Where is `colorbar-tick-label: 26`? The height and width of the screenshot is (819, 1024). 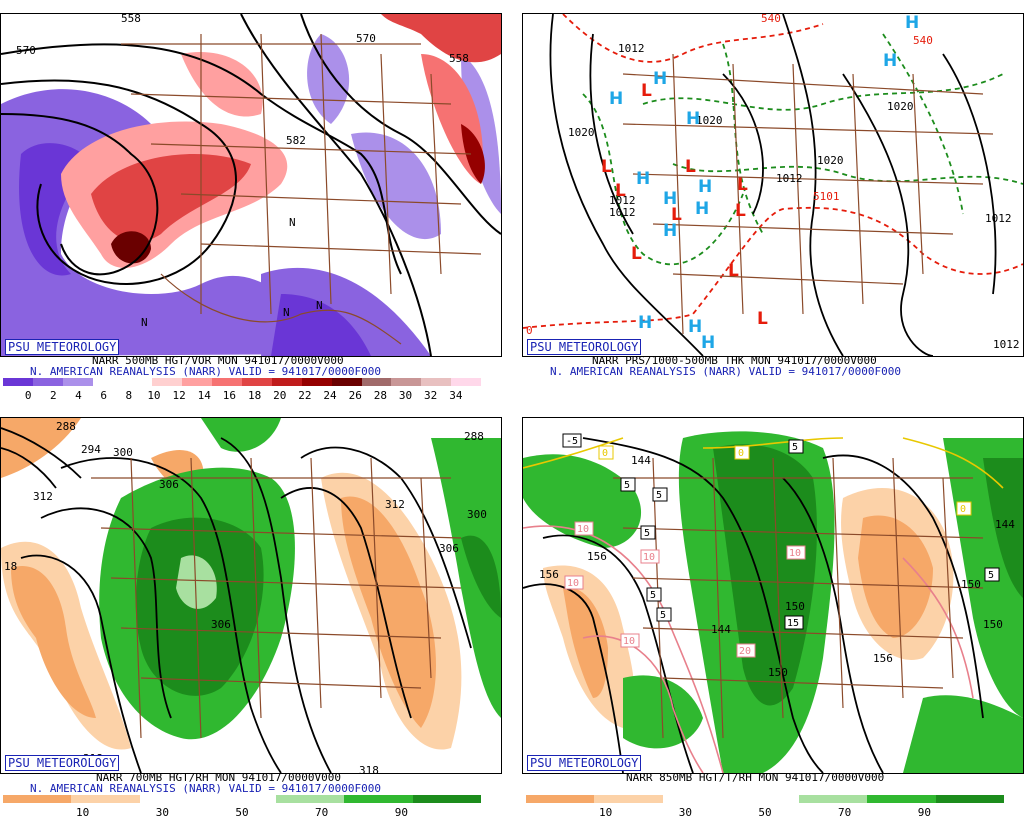 colorbar-tick-label: 26 is located at coordinates (355, 395).